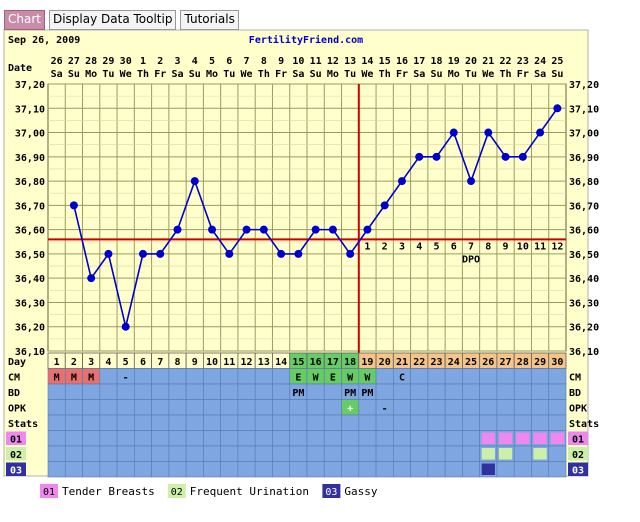 The image size is (640, 522). What do you see at coordinates (44, 40) in the screenshot?
I see `chart-date: Sep 26, 2009` at bounding box center [44, 40].